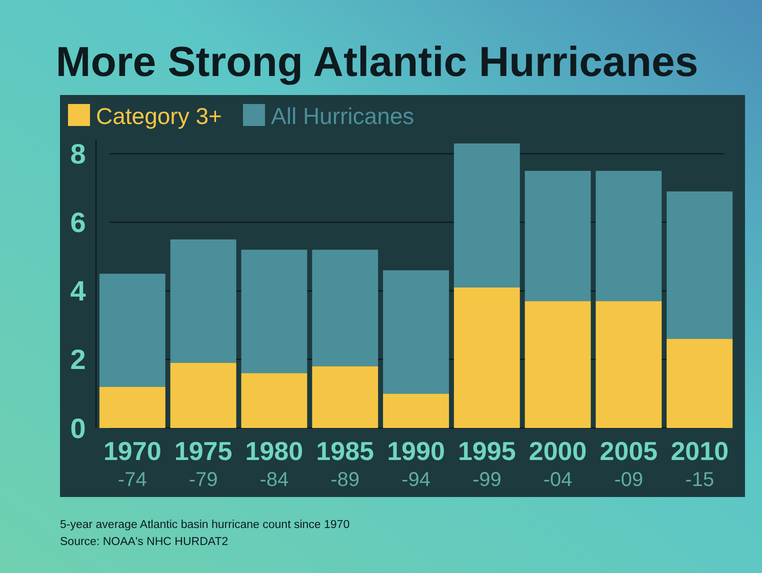  Describe the element at coordinates (274, 463) in the screenshot. I see `x-tick-label: 1980 -84` at that location.